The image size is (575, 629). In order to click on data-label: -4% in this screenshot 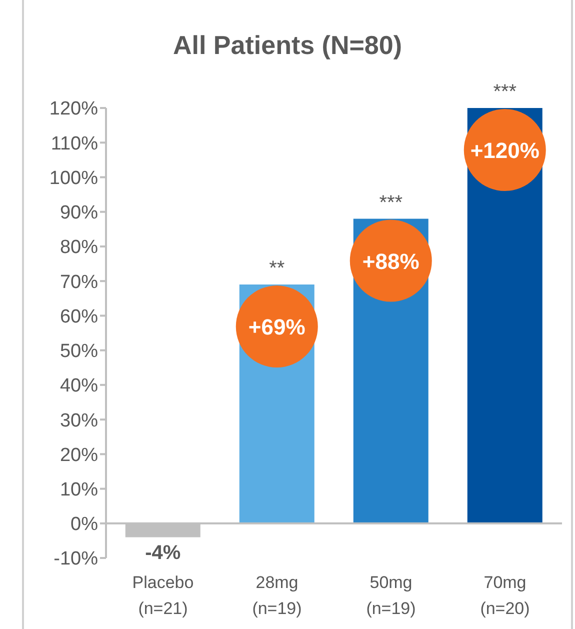, I will do `click(163, 553)`.